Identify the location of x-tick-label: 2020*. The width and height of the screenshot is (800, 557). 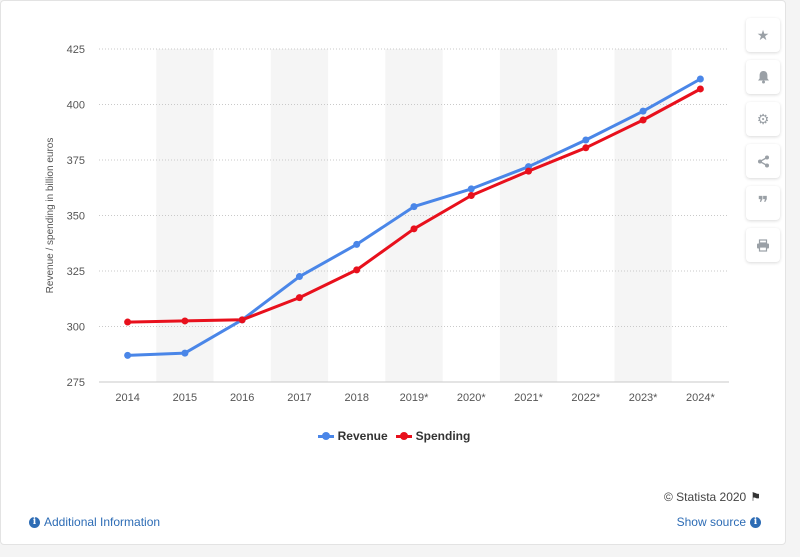
(471, 398).